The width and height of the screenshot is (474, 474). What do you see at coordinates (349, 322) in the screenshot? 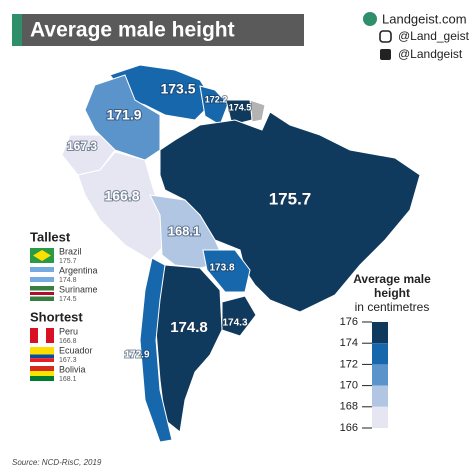
I see `legend-tick-label: 176` at bounding box center [349, 322].